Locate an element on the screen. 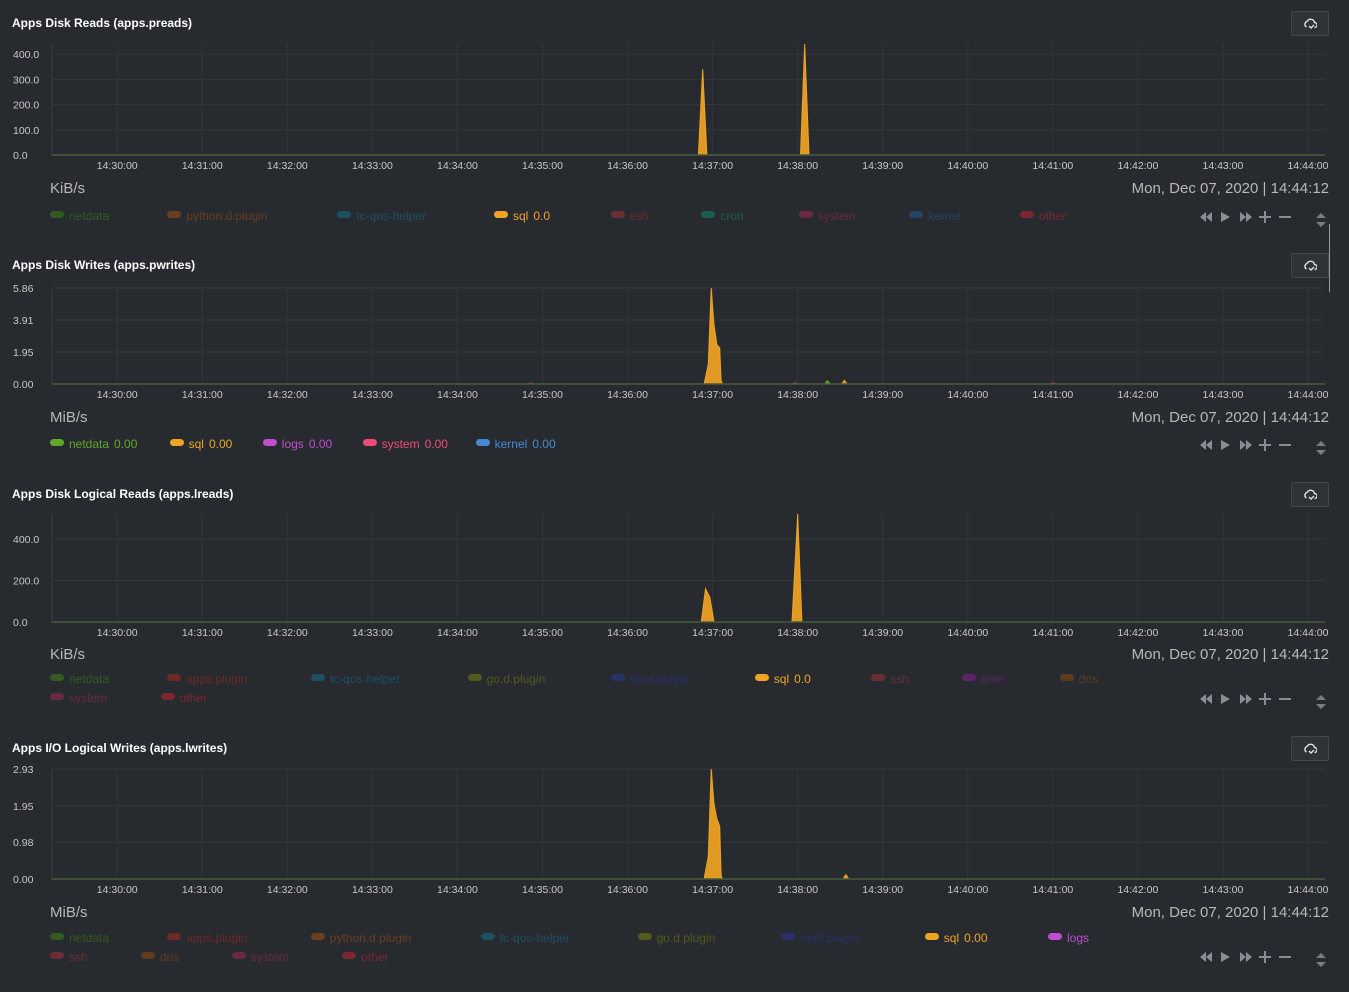  scrollbar-thumb is located at coordinates (1330, 258).